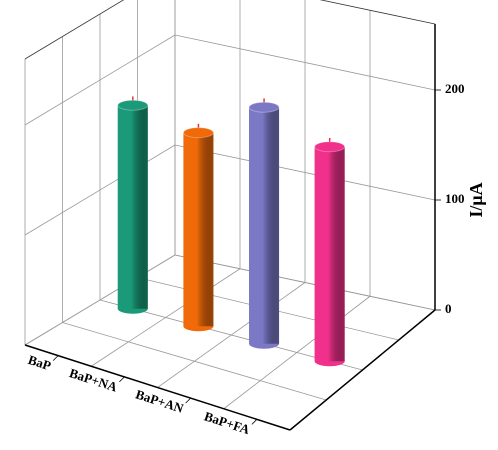  What do you see at coordinates (476, 199) in the screenshot?
I see `y-axis-label: I/μA` at bounding box center [476, 199].